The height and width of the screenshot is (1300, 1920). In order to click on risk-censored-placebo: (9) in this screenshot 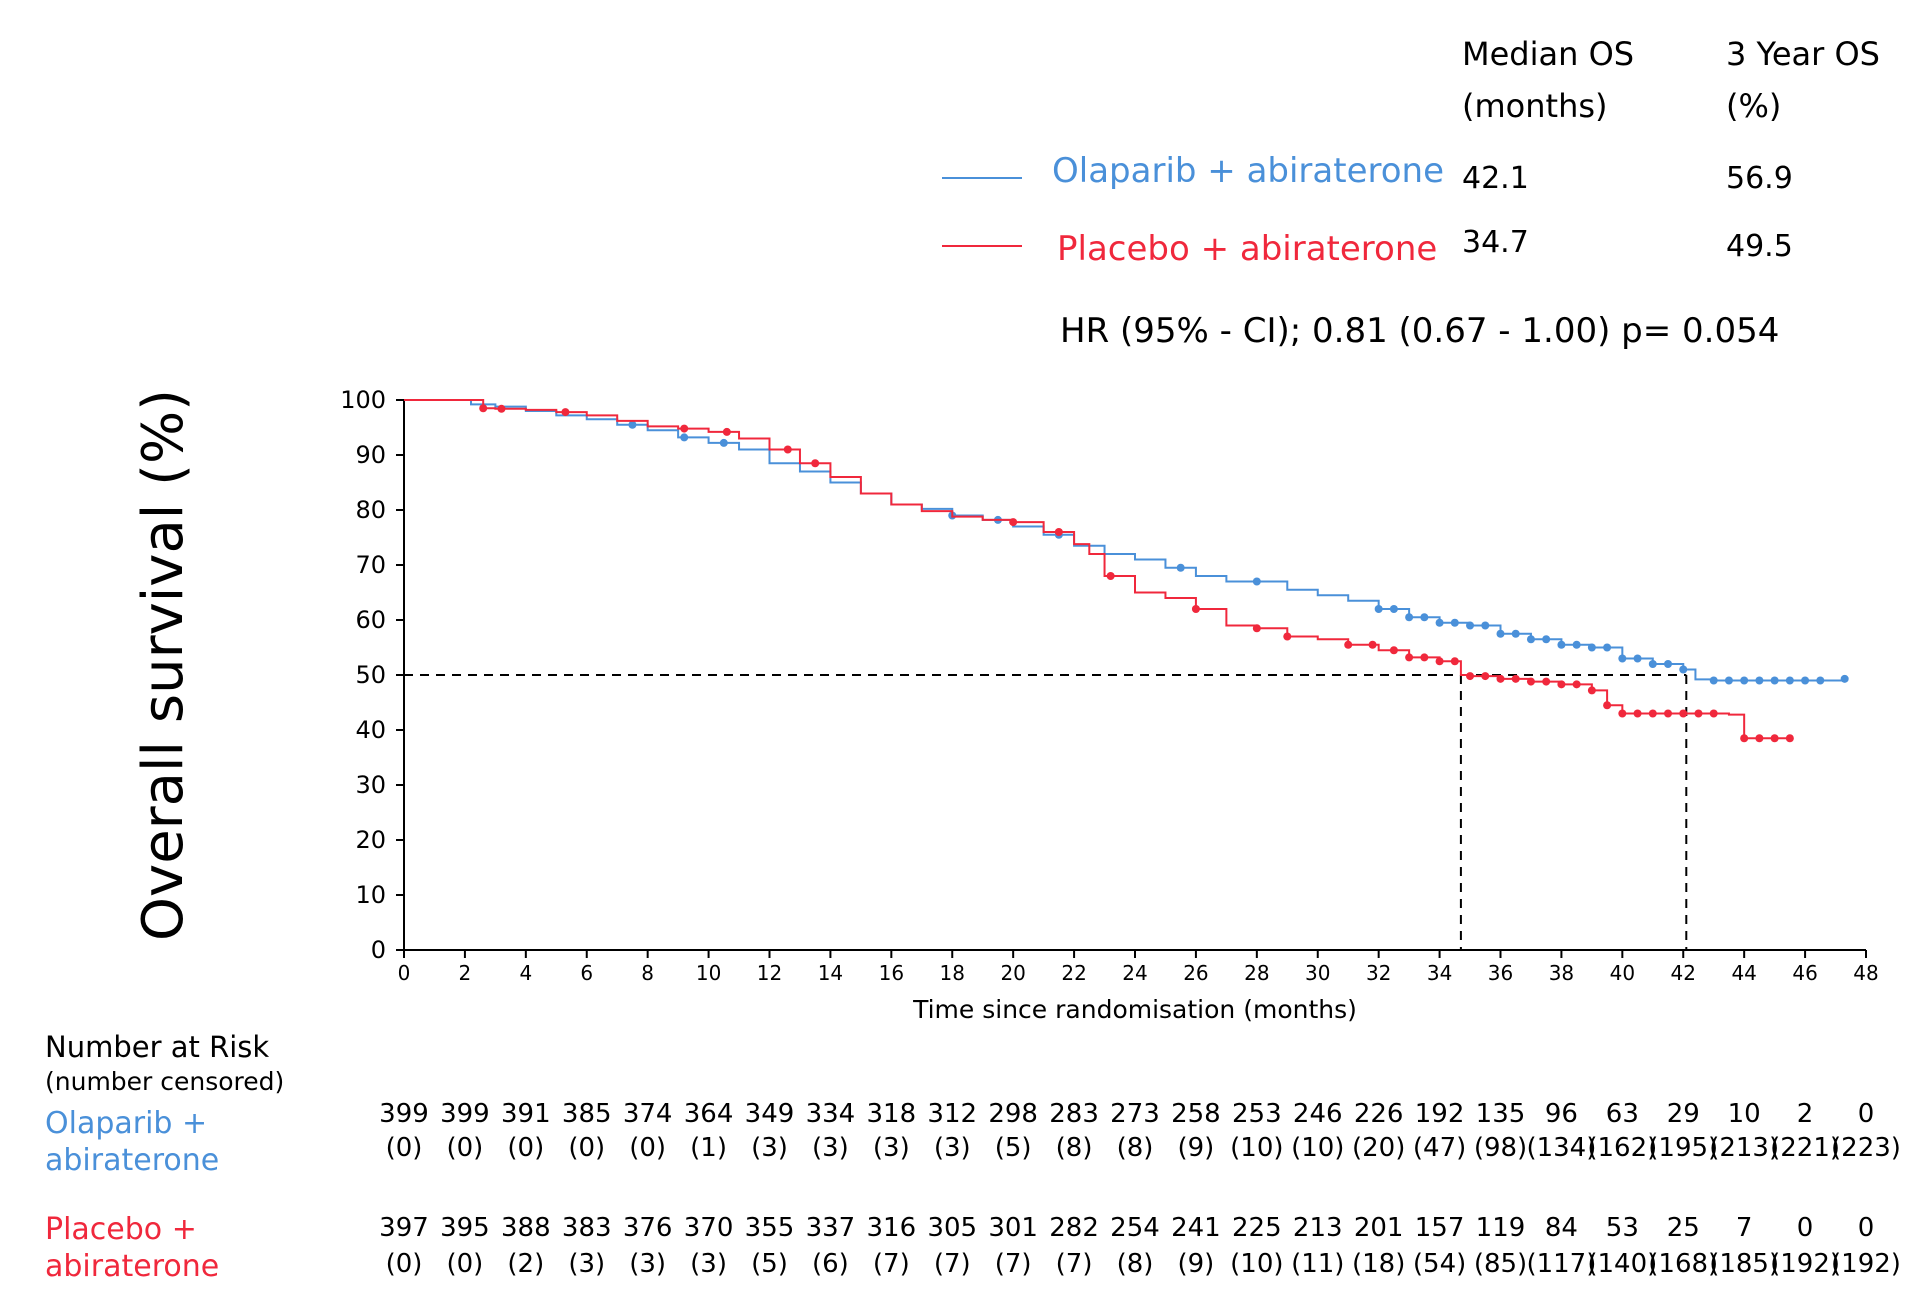, I will do `click(1195, 1264)`.